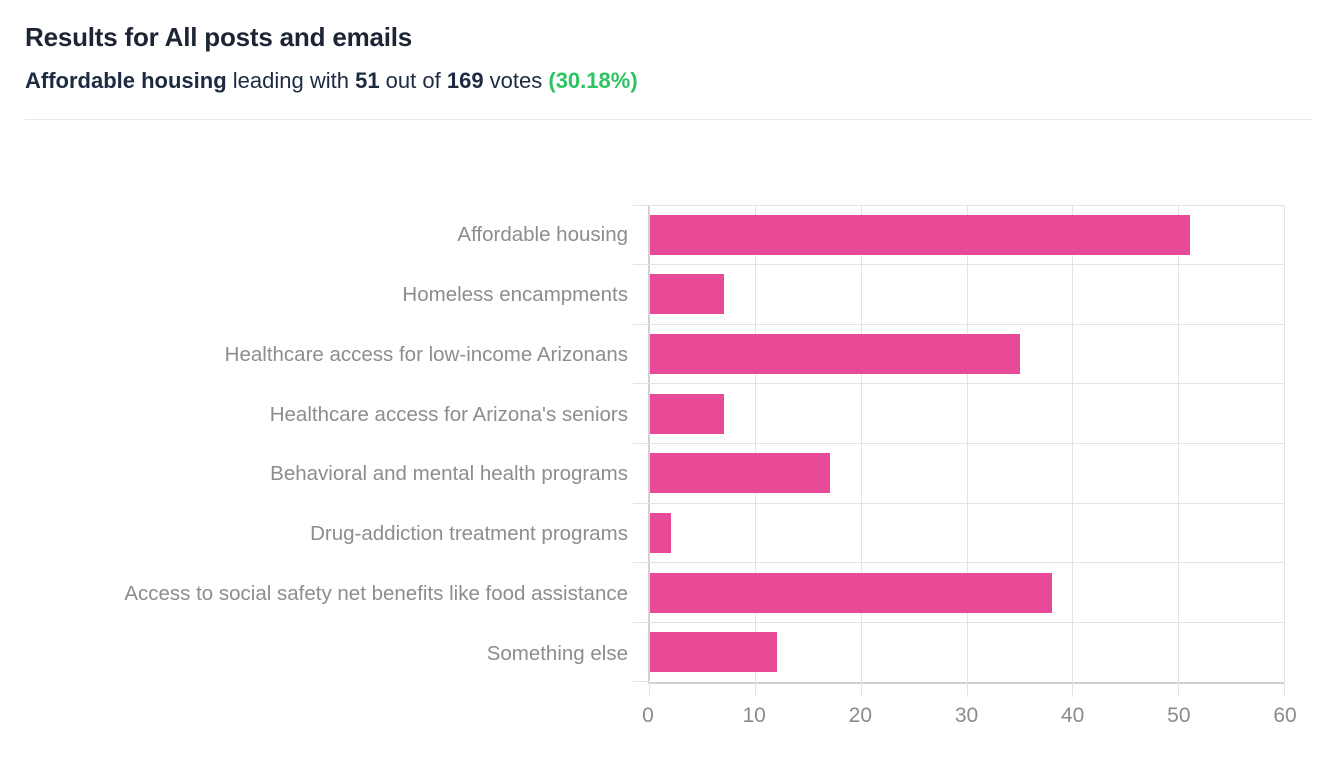 The width and height of the screenshot is (1338, 774). I want to click on summary-text: votes, so click(516, 80).